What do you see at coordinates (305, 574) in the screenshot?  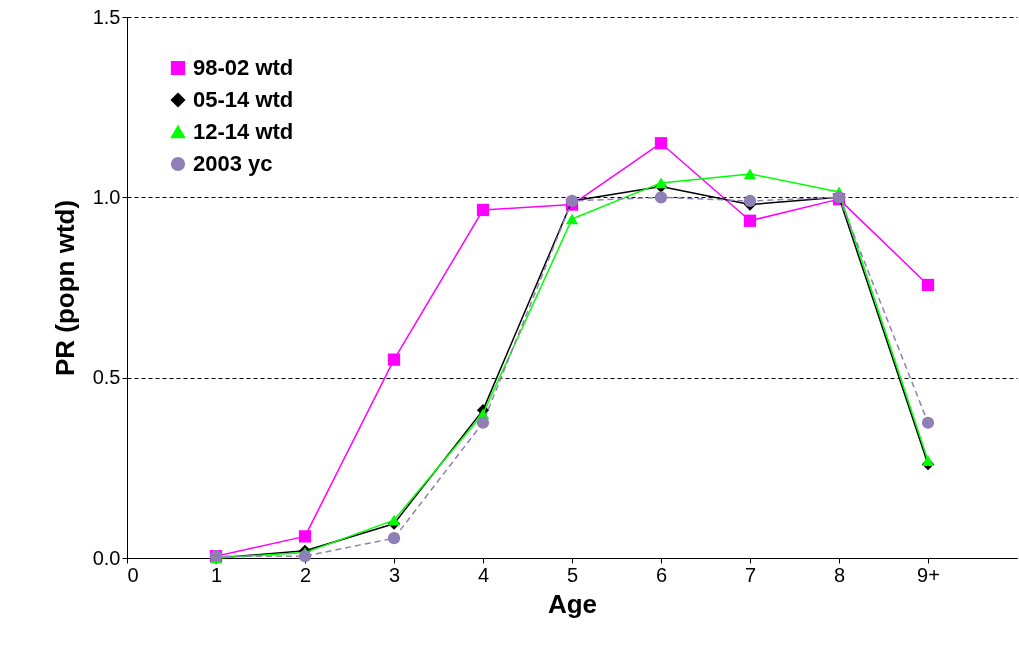 I see `x-tick-label: 2` at bounding box center [305, 574].